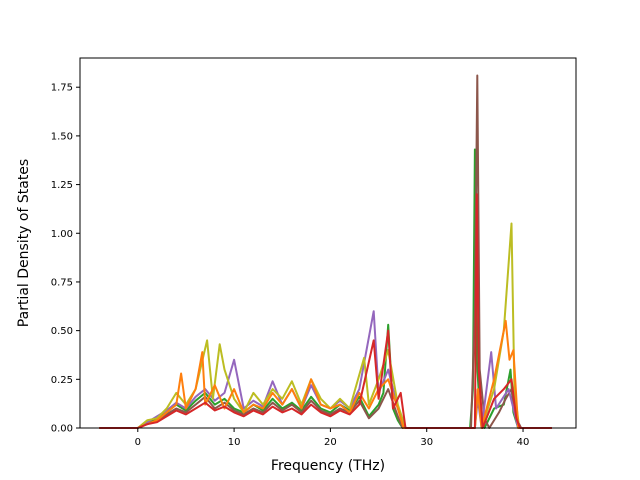 Image resolution: width=640 pixels, height=480 pixels. What do you see at coordinates (62, 234) in the screenshot?
I see `y-tick-label: 1.00` at bounding box center [62, 234].